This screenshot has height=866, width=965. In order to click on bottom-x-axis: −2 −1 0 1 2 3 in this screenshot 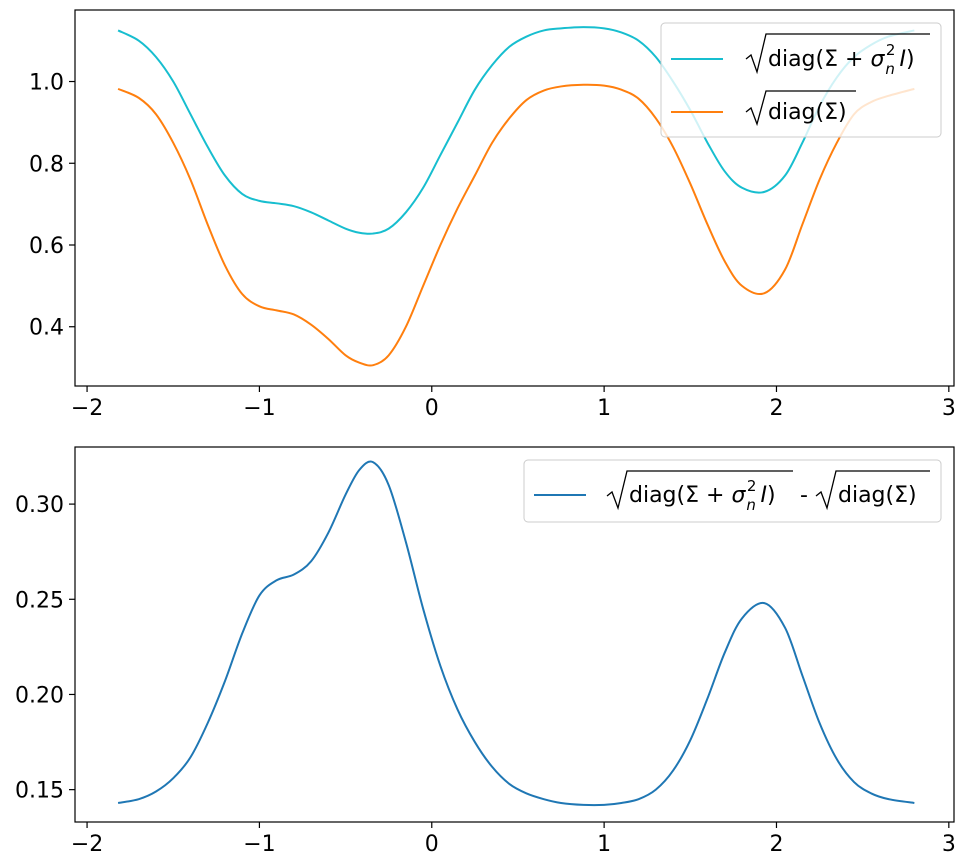, I will do `click(513, 839)`.